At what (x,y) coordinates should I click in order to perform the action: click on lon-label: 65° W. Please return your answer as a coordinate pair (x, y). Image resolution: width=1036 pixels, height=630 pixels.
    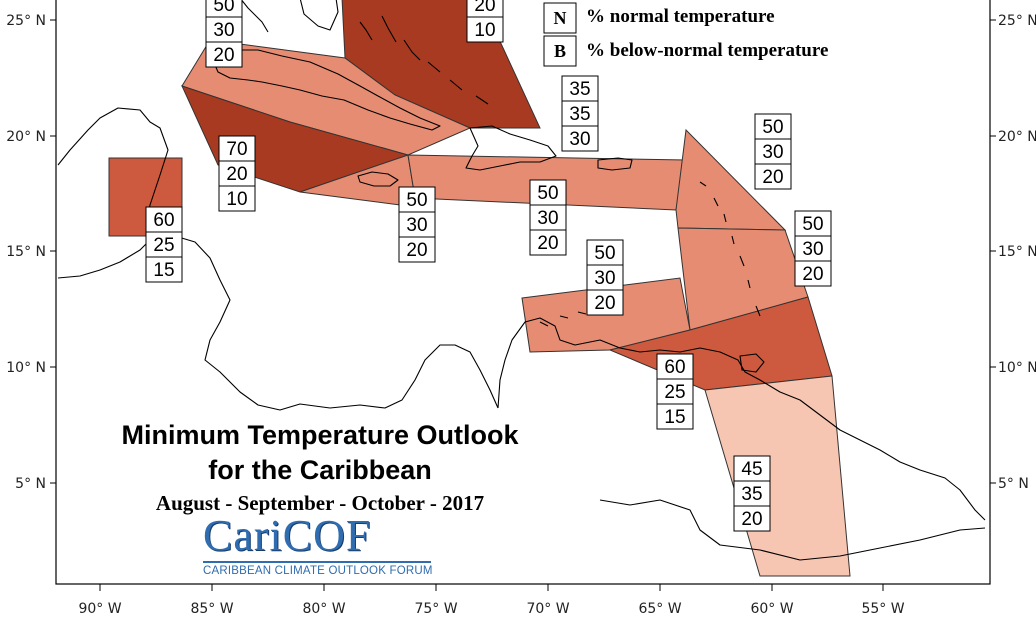
    Looking at the image, I should click on (659, 609).